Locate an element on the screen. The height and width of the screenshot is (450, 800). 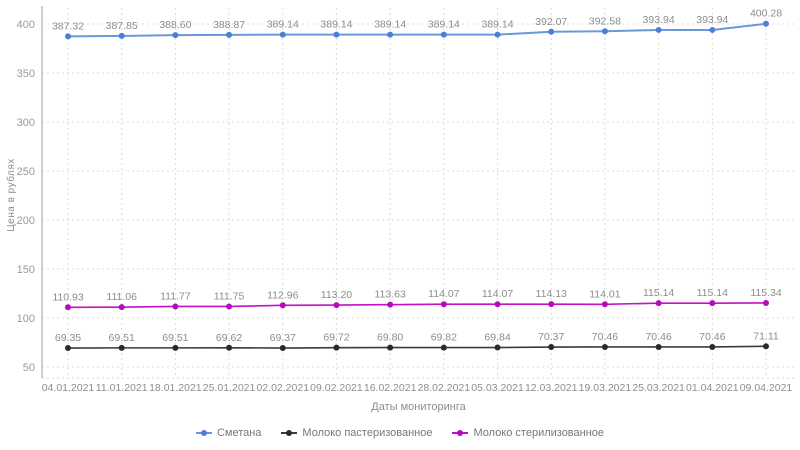
x-tick-label: 12.03.2021 is located at coordinates (551, 388).